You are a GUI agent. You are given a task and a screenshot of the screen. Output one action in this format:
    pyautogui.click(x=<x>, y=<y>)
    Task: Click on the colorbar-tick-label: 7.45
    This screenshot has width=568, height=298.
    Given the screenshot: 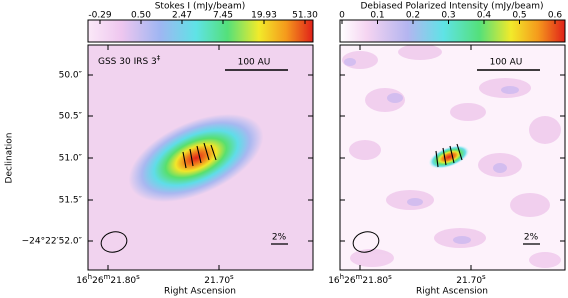 What is the action you would take?
    pyautogui.click(x=223, y=16)
    